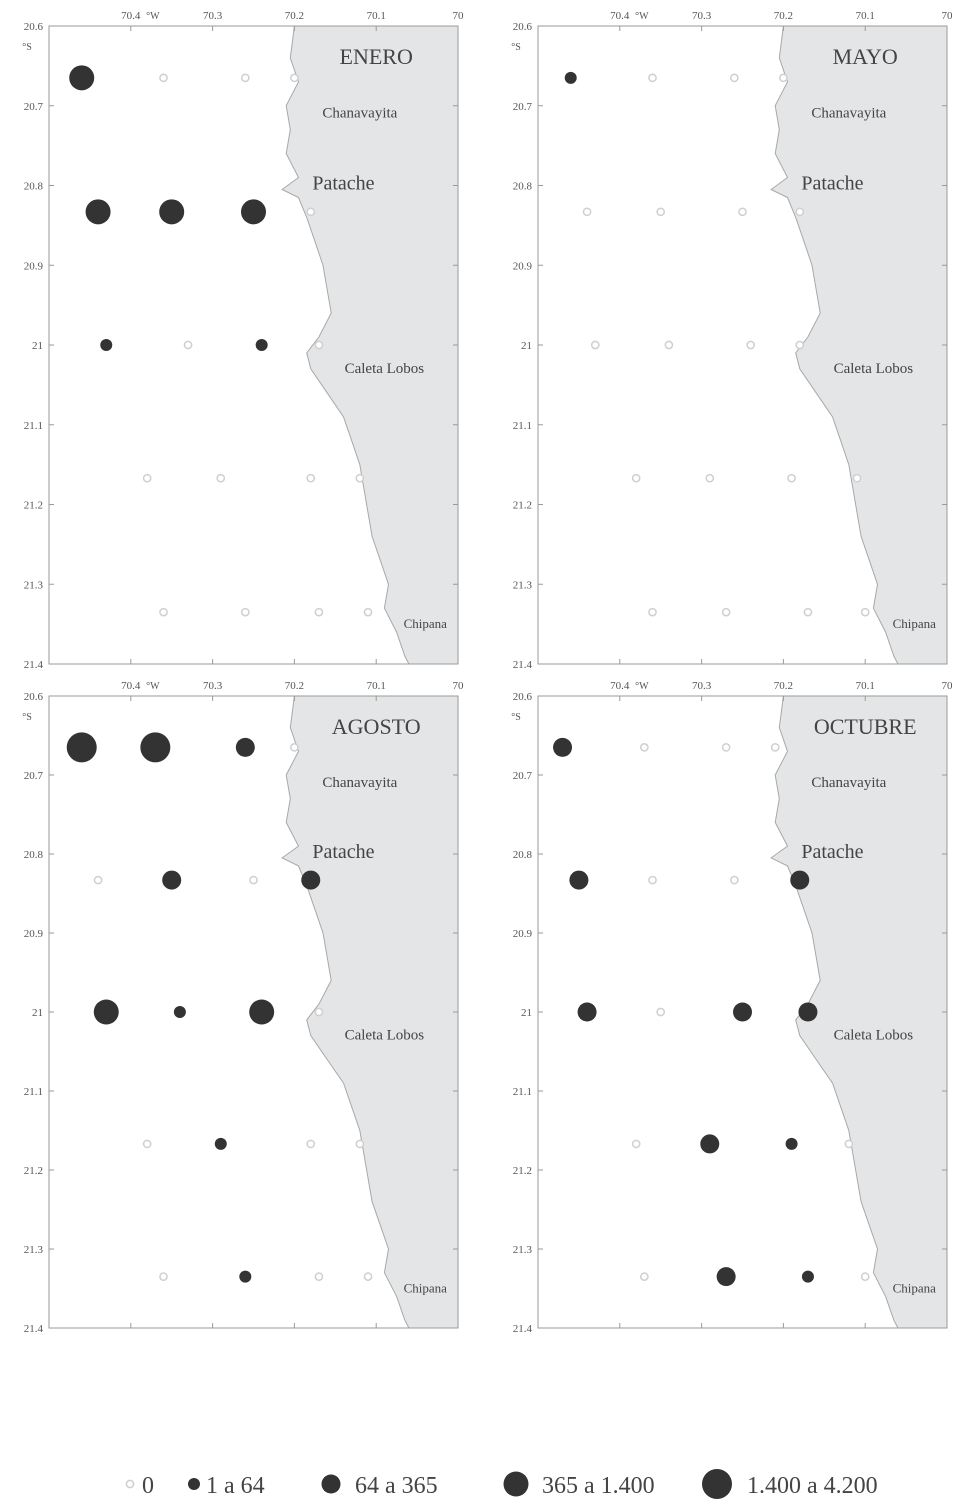 The image size is (958, 1504). What do you see at coordinates (343, 852) in the screenshot?
I see `place-label: Patache` at bounding box center [343, 852].